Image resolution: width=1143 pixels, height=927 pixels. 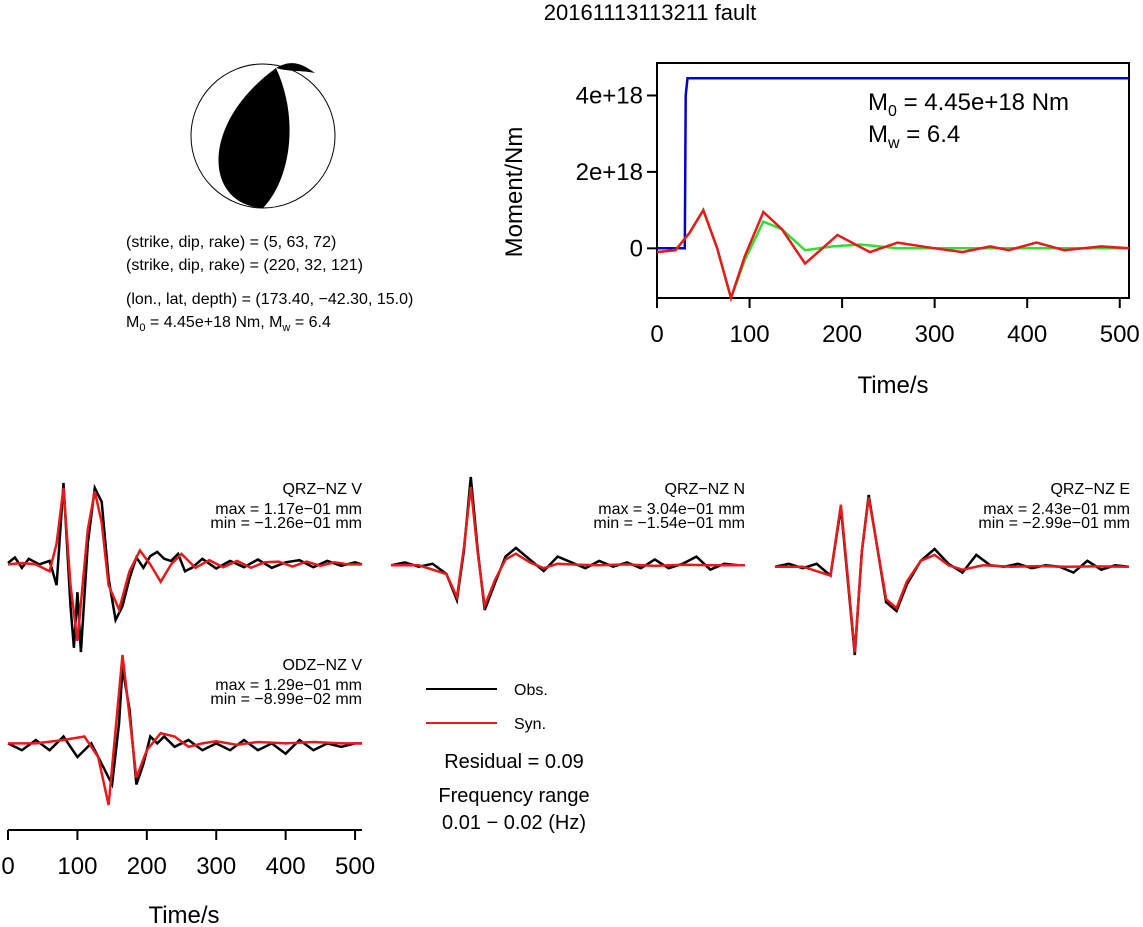 I want to click on beachball, so click(x=263, y=136).